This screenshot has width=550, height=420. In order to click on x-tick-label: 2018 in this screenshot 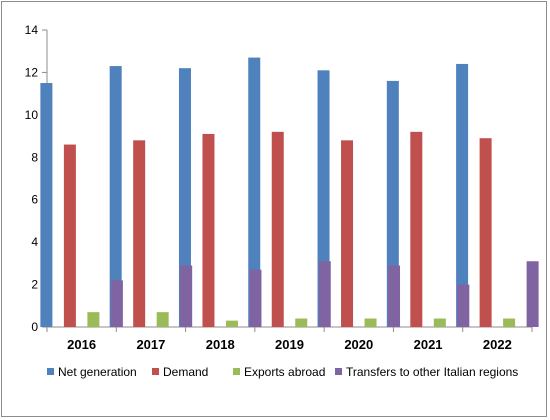, I will do `click(220, 344)`.